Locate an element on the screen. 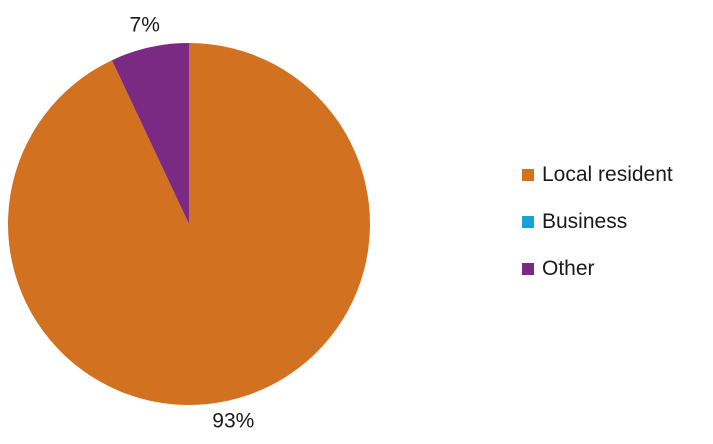  legend-item-other: Other is located at coordinates (597, 269).